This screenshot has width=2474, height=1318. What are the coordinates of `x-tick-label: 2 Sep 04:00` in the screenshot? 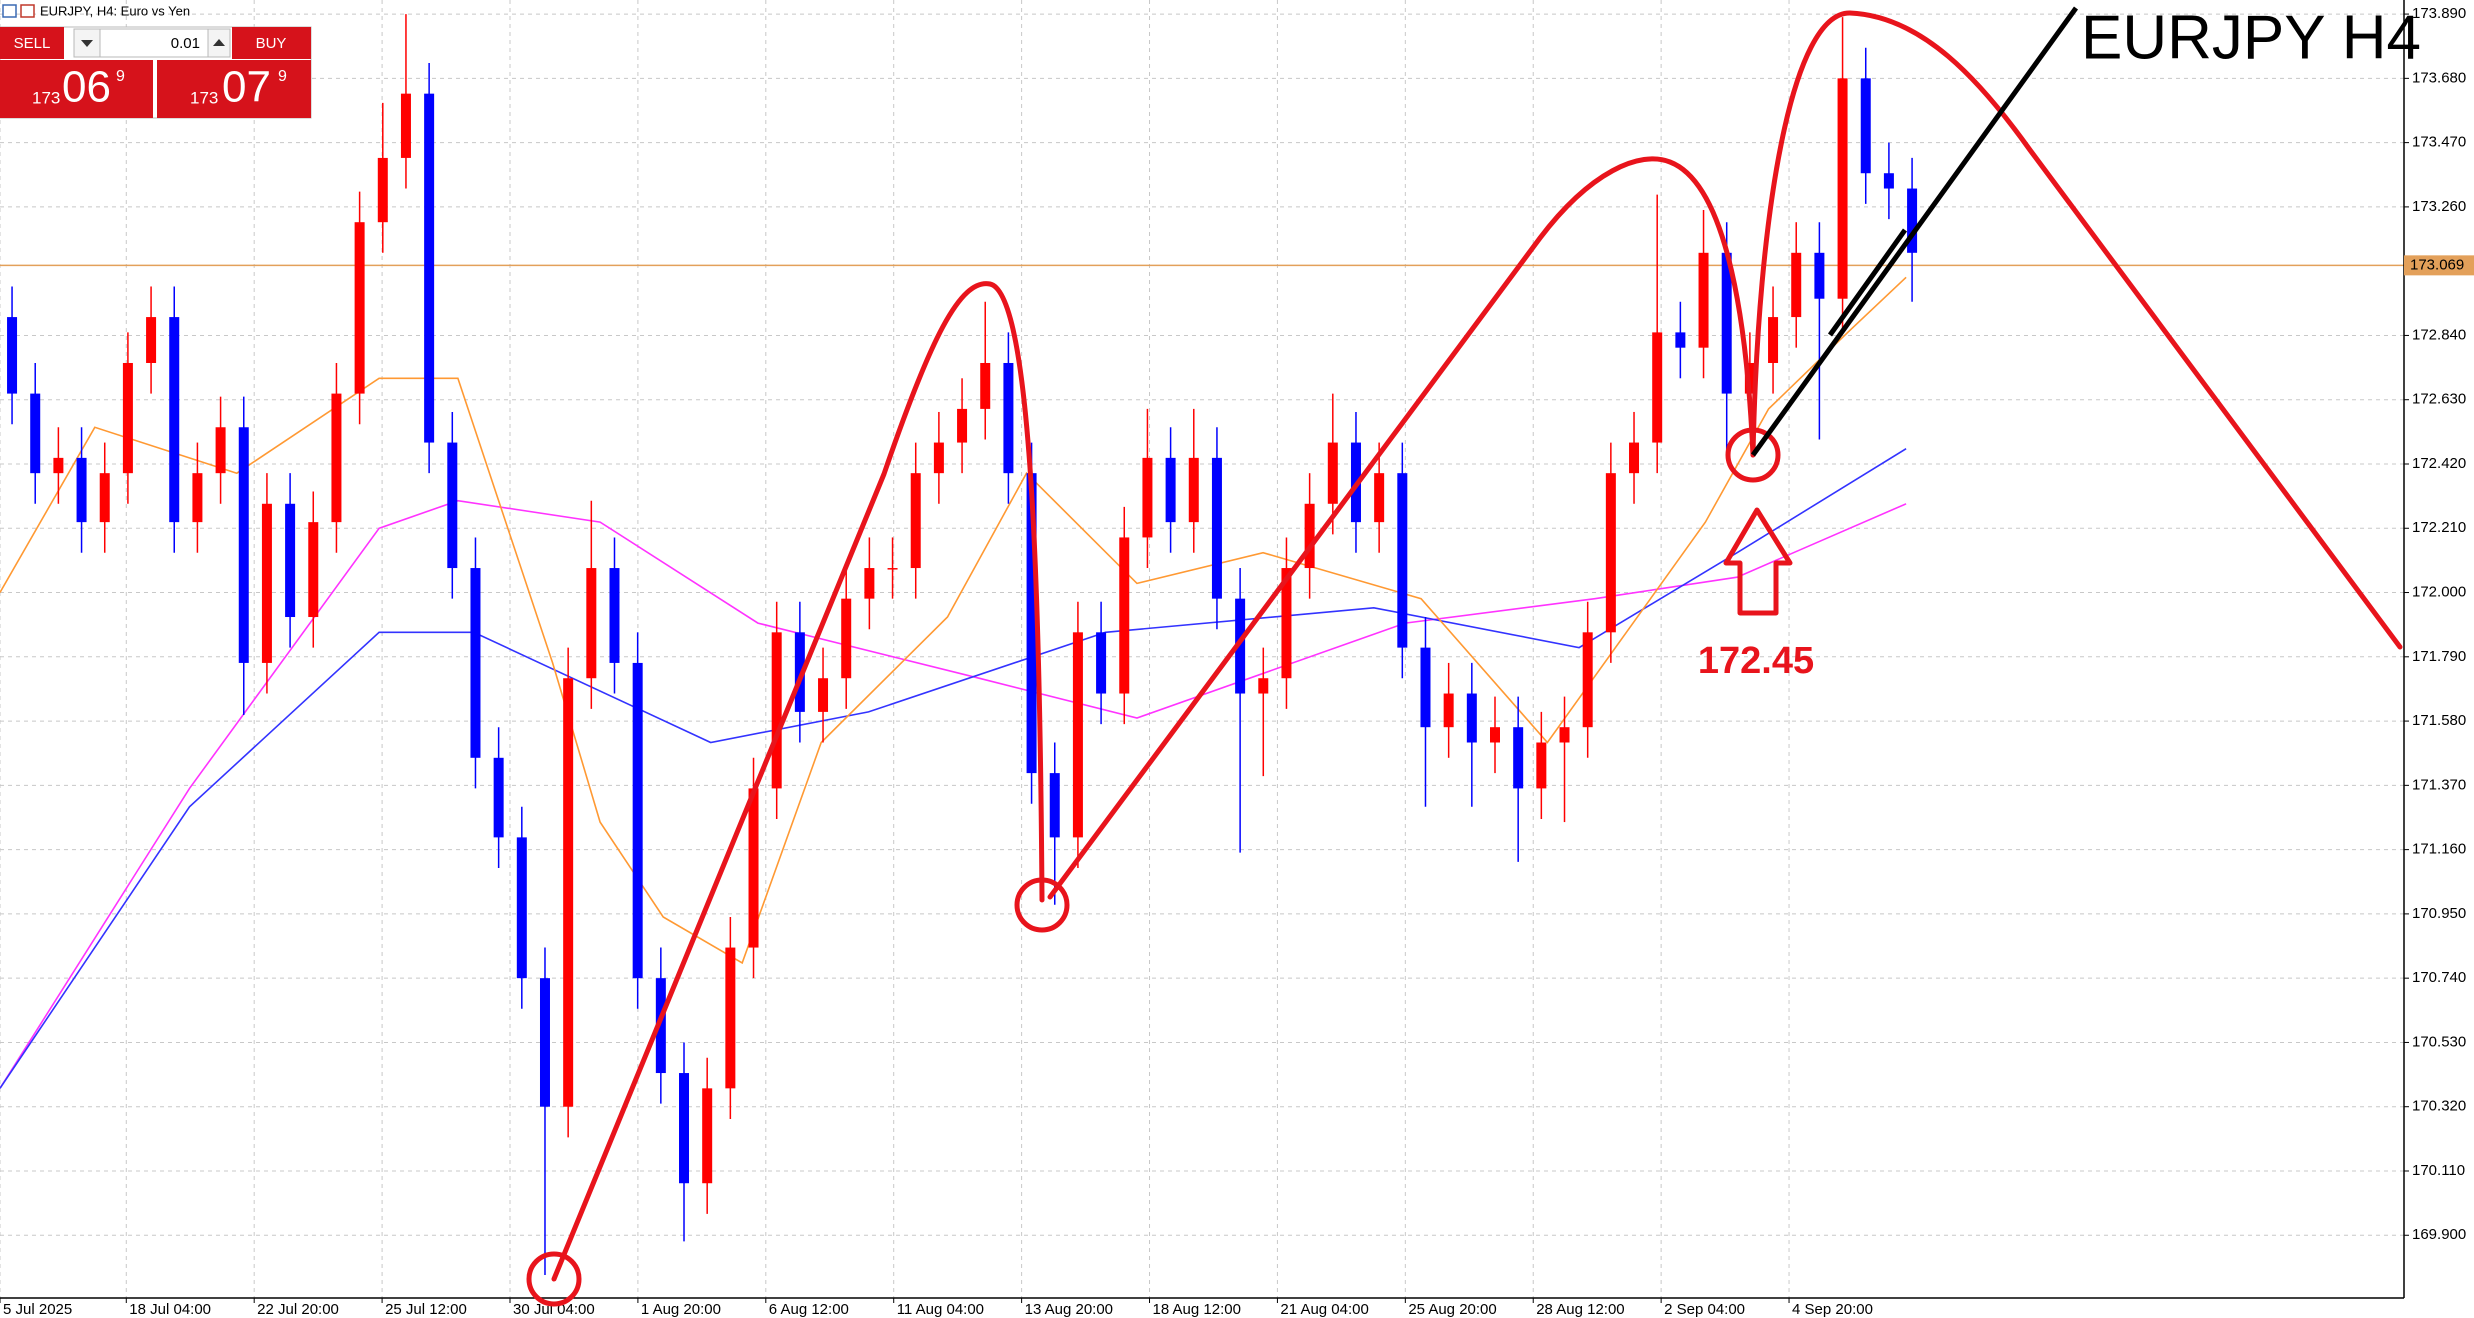 It's located at (1704, 1309).